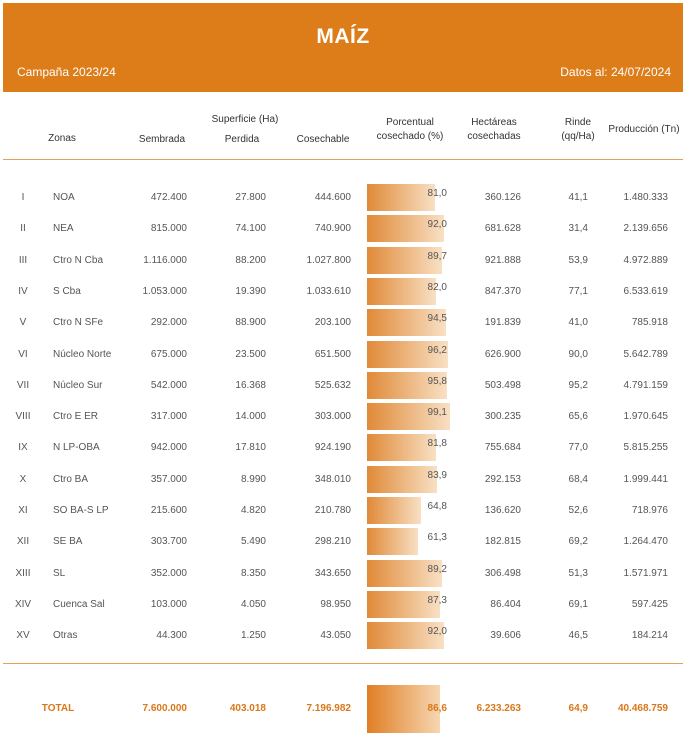 The height and width of the screenshot is (745, 688). Describe the element at coordinates (502, 479) in the screenshot. I see `hectareas-value: 292.153` at that location.